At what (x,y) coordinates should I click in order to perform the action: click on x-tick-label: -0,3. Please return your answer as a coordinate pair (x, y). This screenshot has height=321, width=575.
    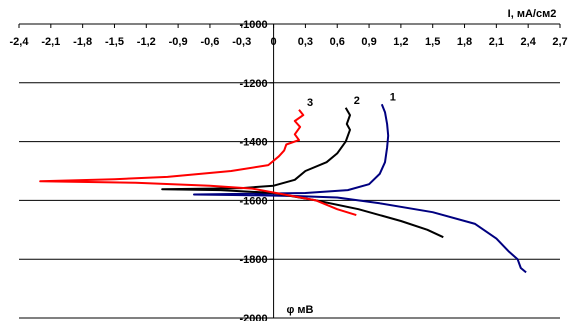
    Looking at the image, I should click on (241, 42).